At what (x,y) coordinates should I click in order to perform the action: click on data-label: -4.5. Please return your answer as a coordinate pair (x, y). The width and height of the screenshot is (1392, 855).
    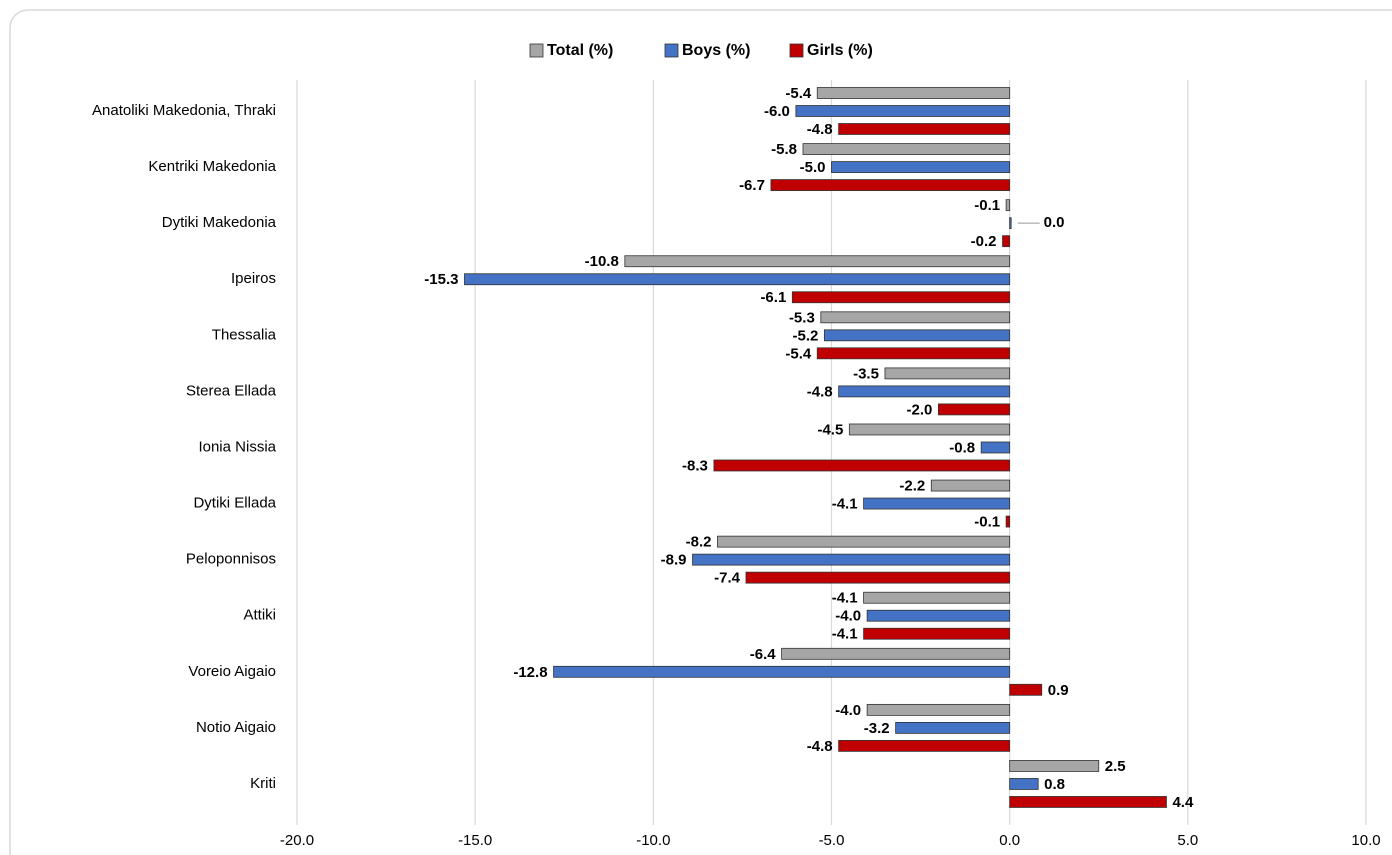
    Looking at the image, I should click on (830, 429).